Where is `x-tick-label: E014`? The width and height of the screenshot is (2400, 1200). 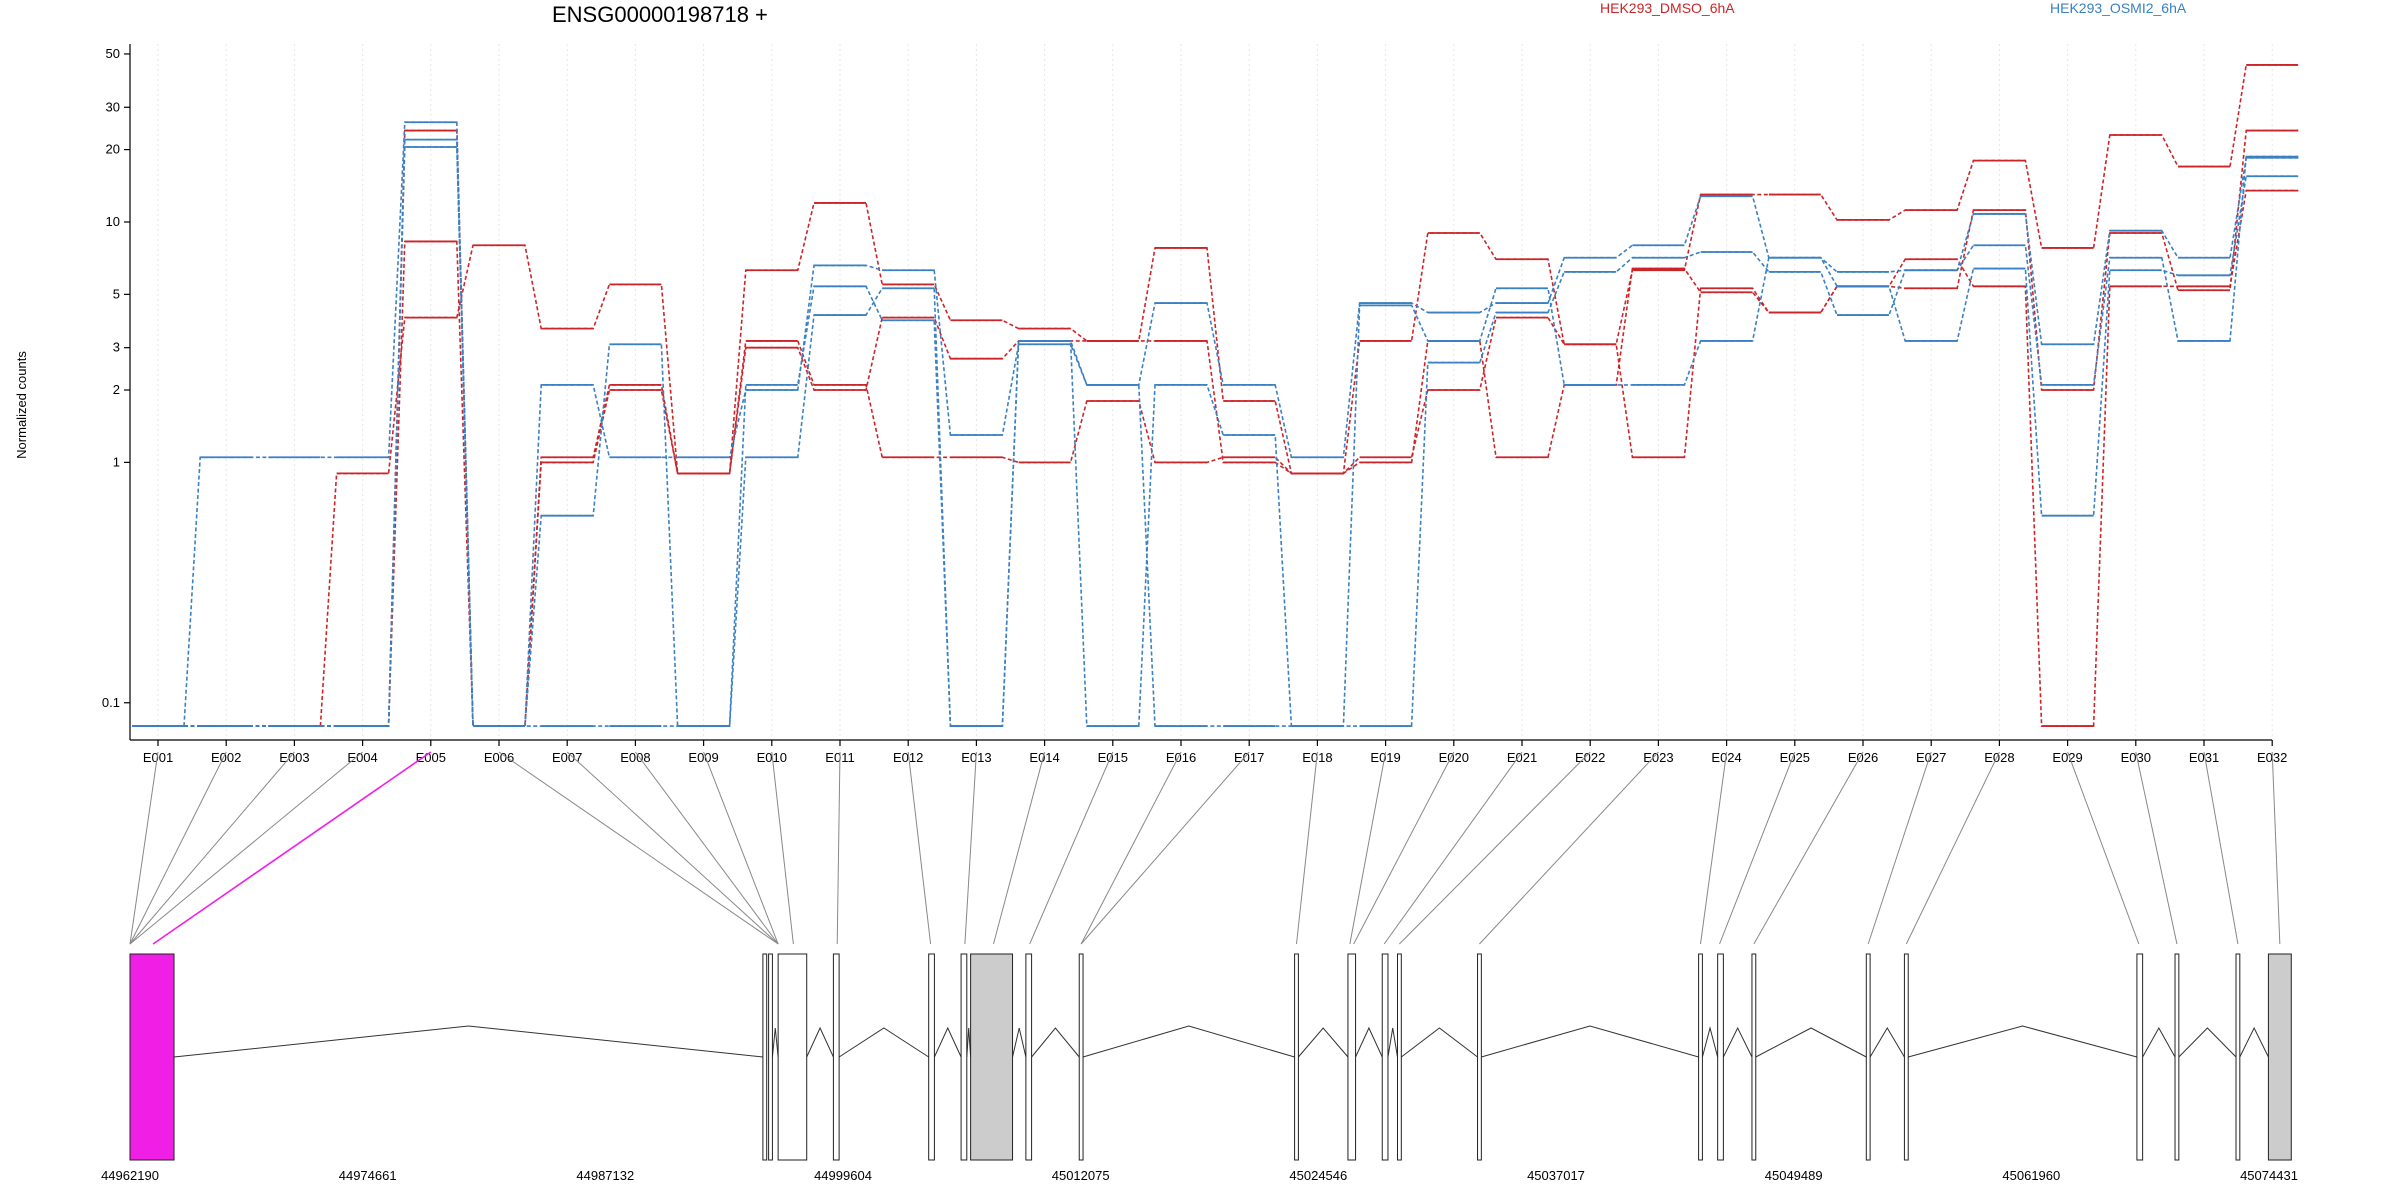
x-tick-label: E014 is located at coordinates (1044, 757).